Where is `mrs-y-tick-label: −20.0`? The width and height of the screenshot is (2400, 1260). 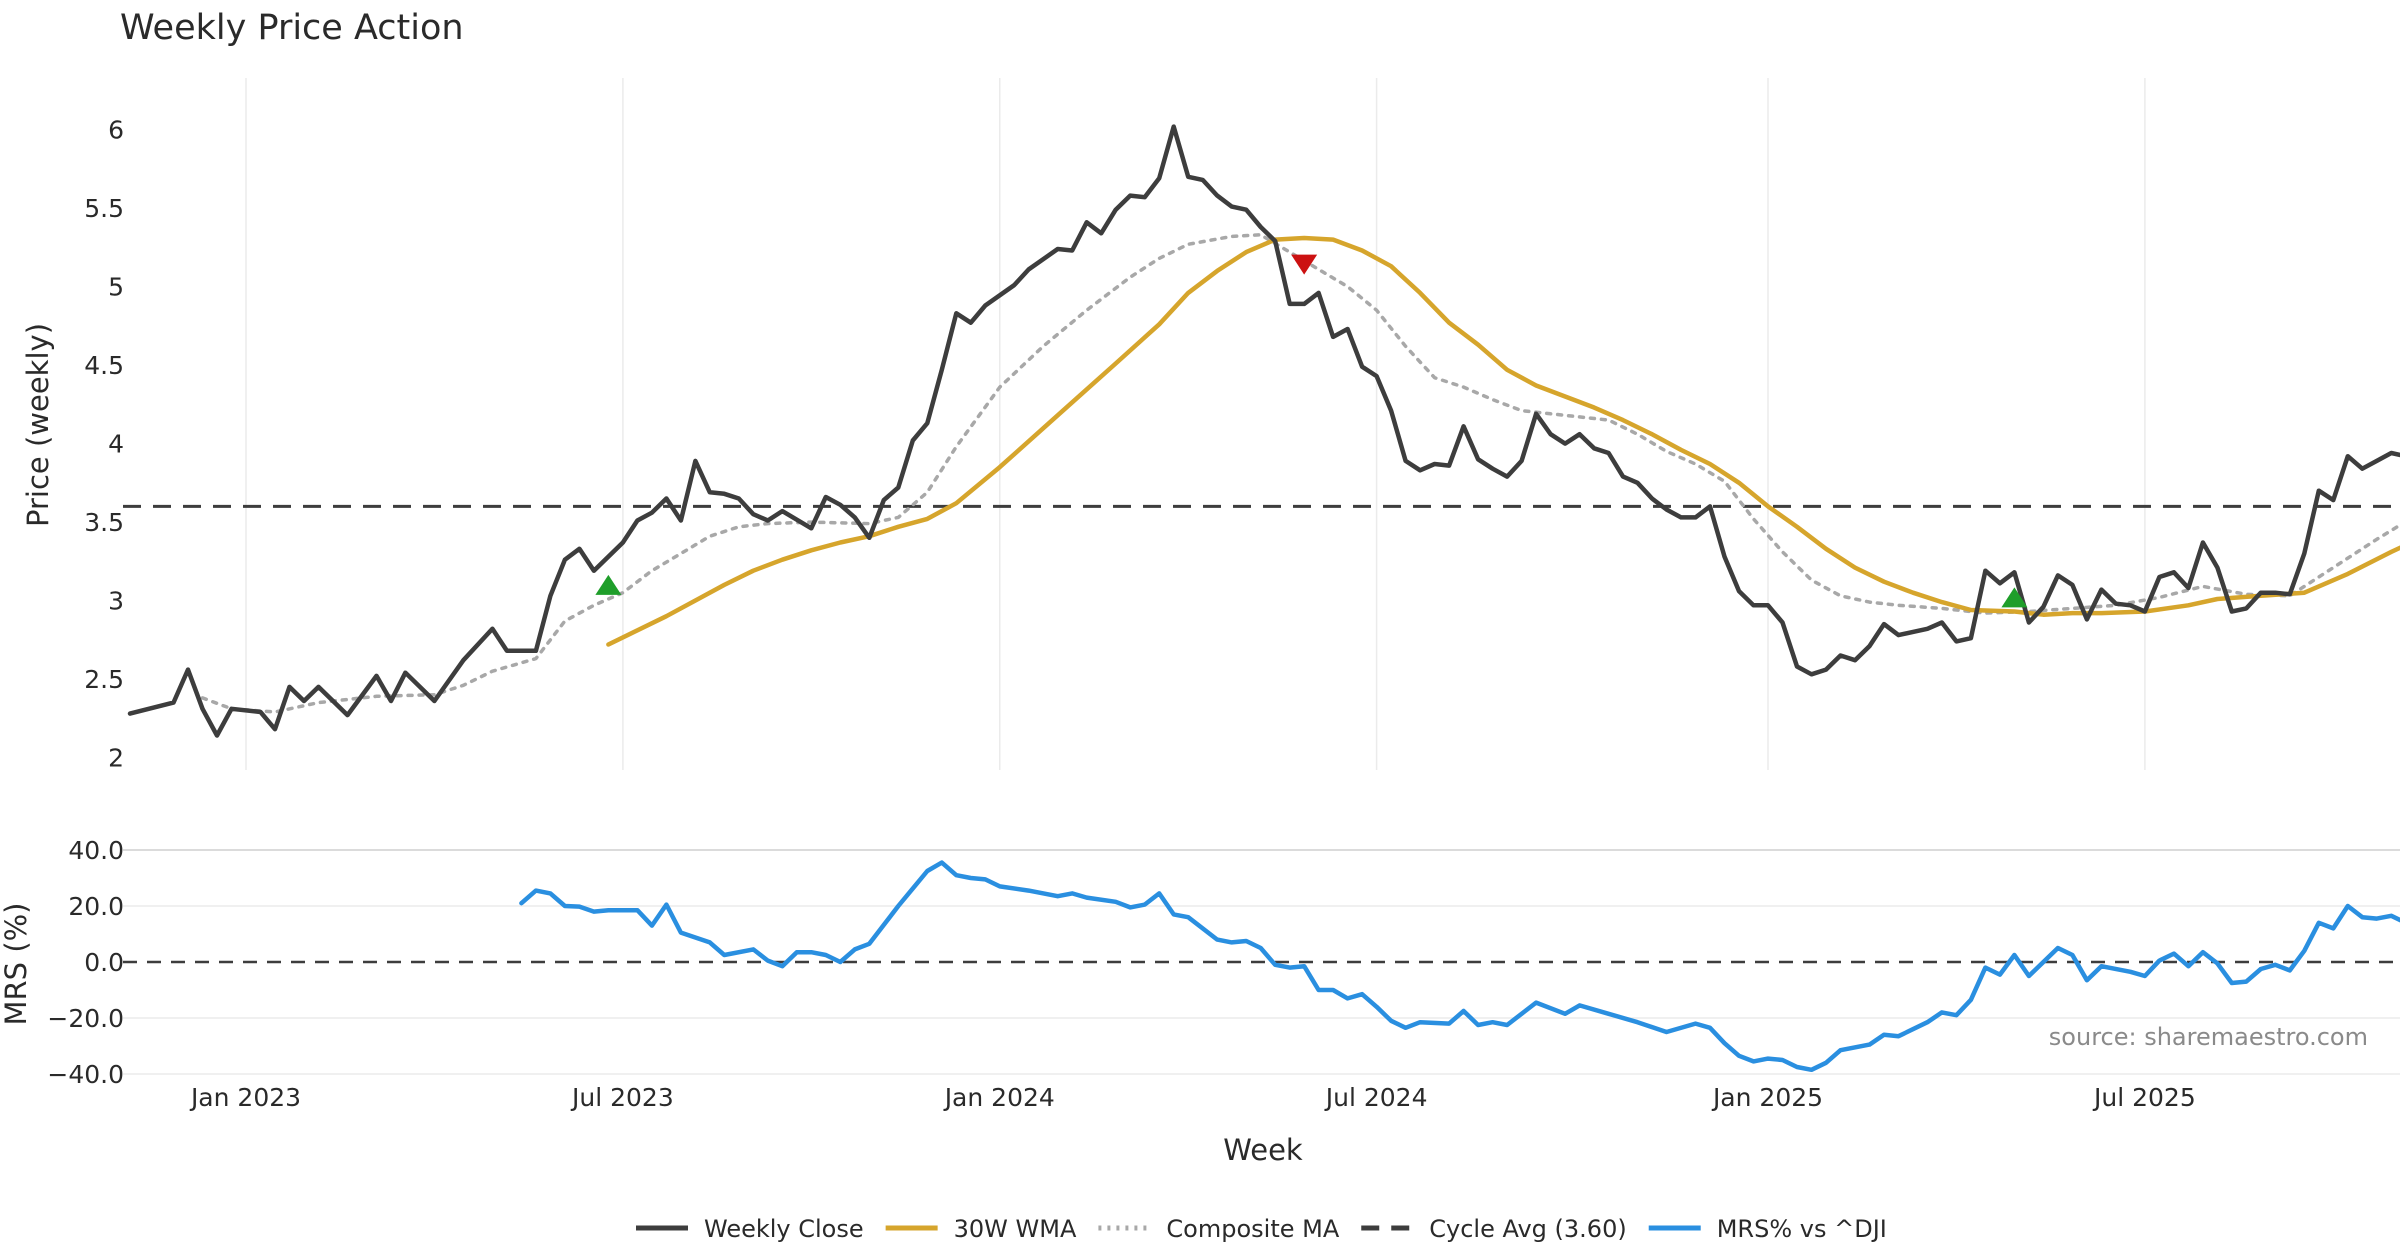
mrs-y-tick-label: −20.0 is located at coordinates (85, 1018).